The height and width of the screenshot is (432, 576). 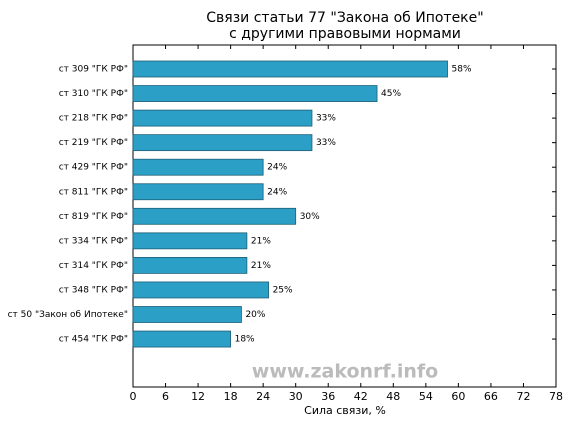 What do you see at coordinates (93, 119) in the screenshot?
I see `y-tick-label: ст 218 "ГК РФ"` at bounding box center [93, 119].